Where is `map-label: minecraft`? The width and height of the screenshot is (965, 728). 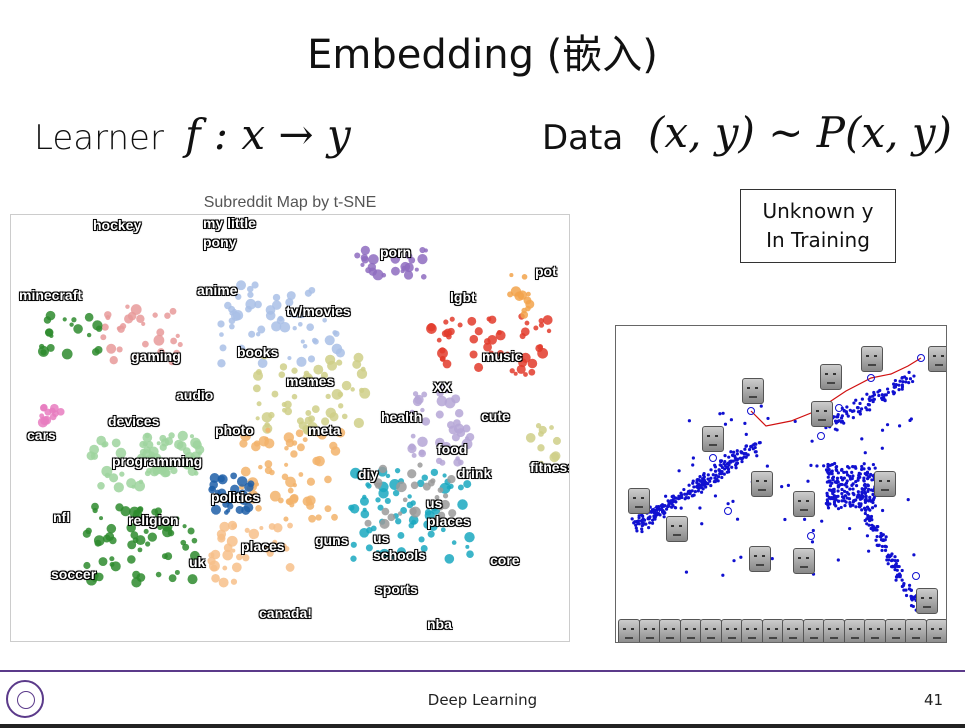 map-label: minecraft is located at coordinates (51, 295).